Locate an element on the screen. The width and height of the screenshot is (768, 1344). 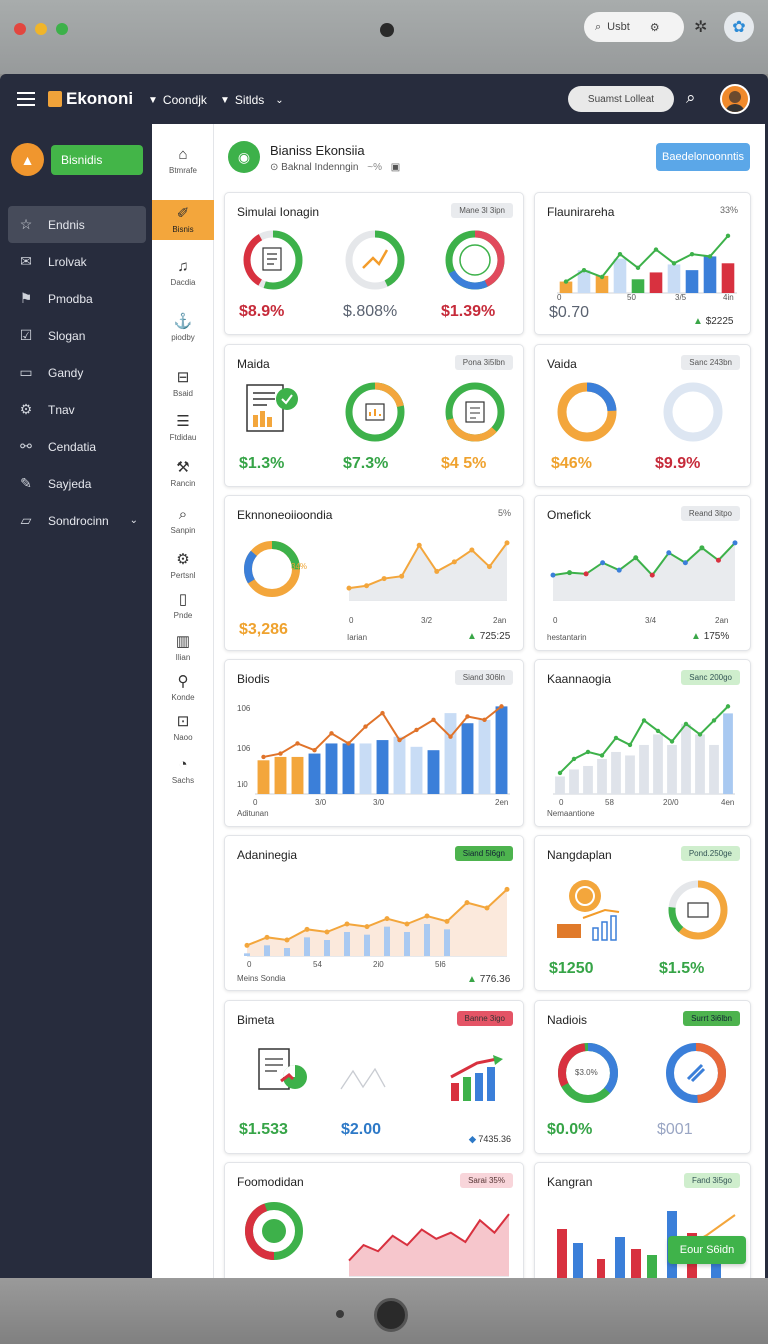
home-icon: ⌂ is located at coordinates (183, 154).